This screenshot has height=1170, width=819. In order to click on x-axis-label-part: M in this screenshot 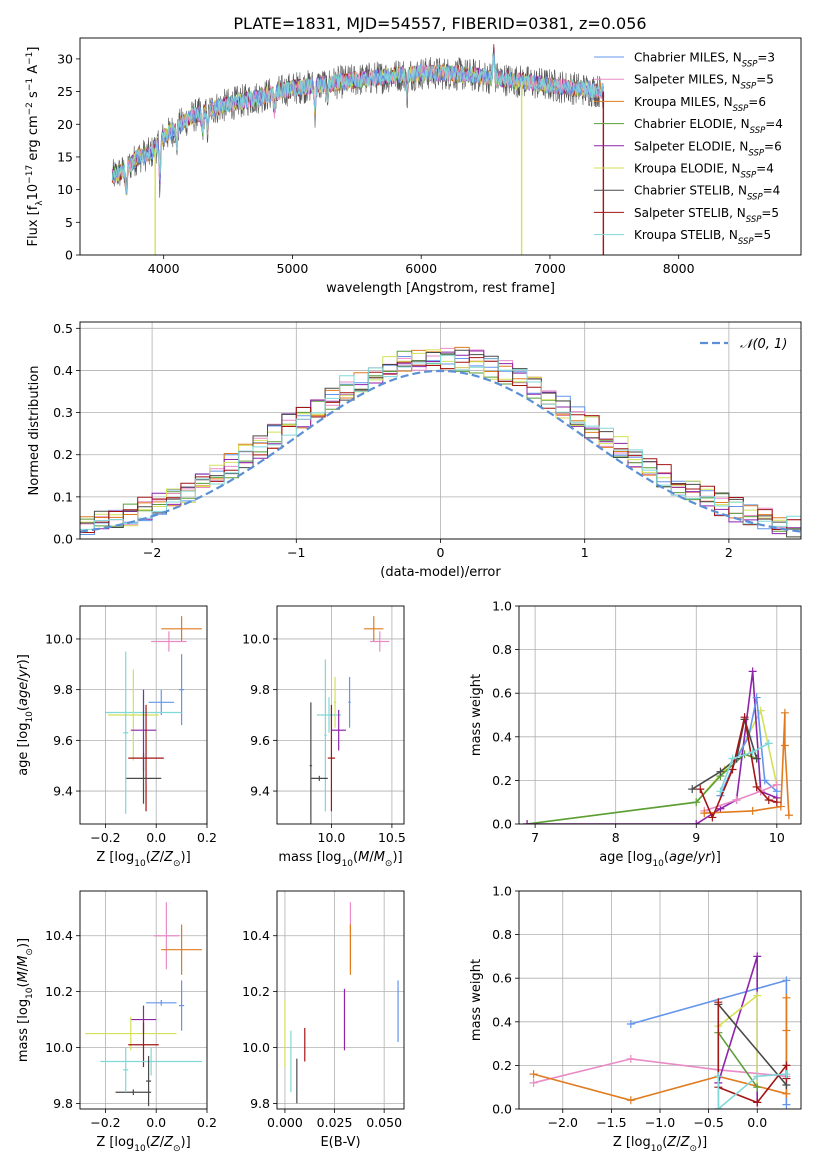, I will do `click(363, 857)`.